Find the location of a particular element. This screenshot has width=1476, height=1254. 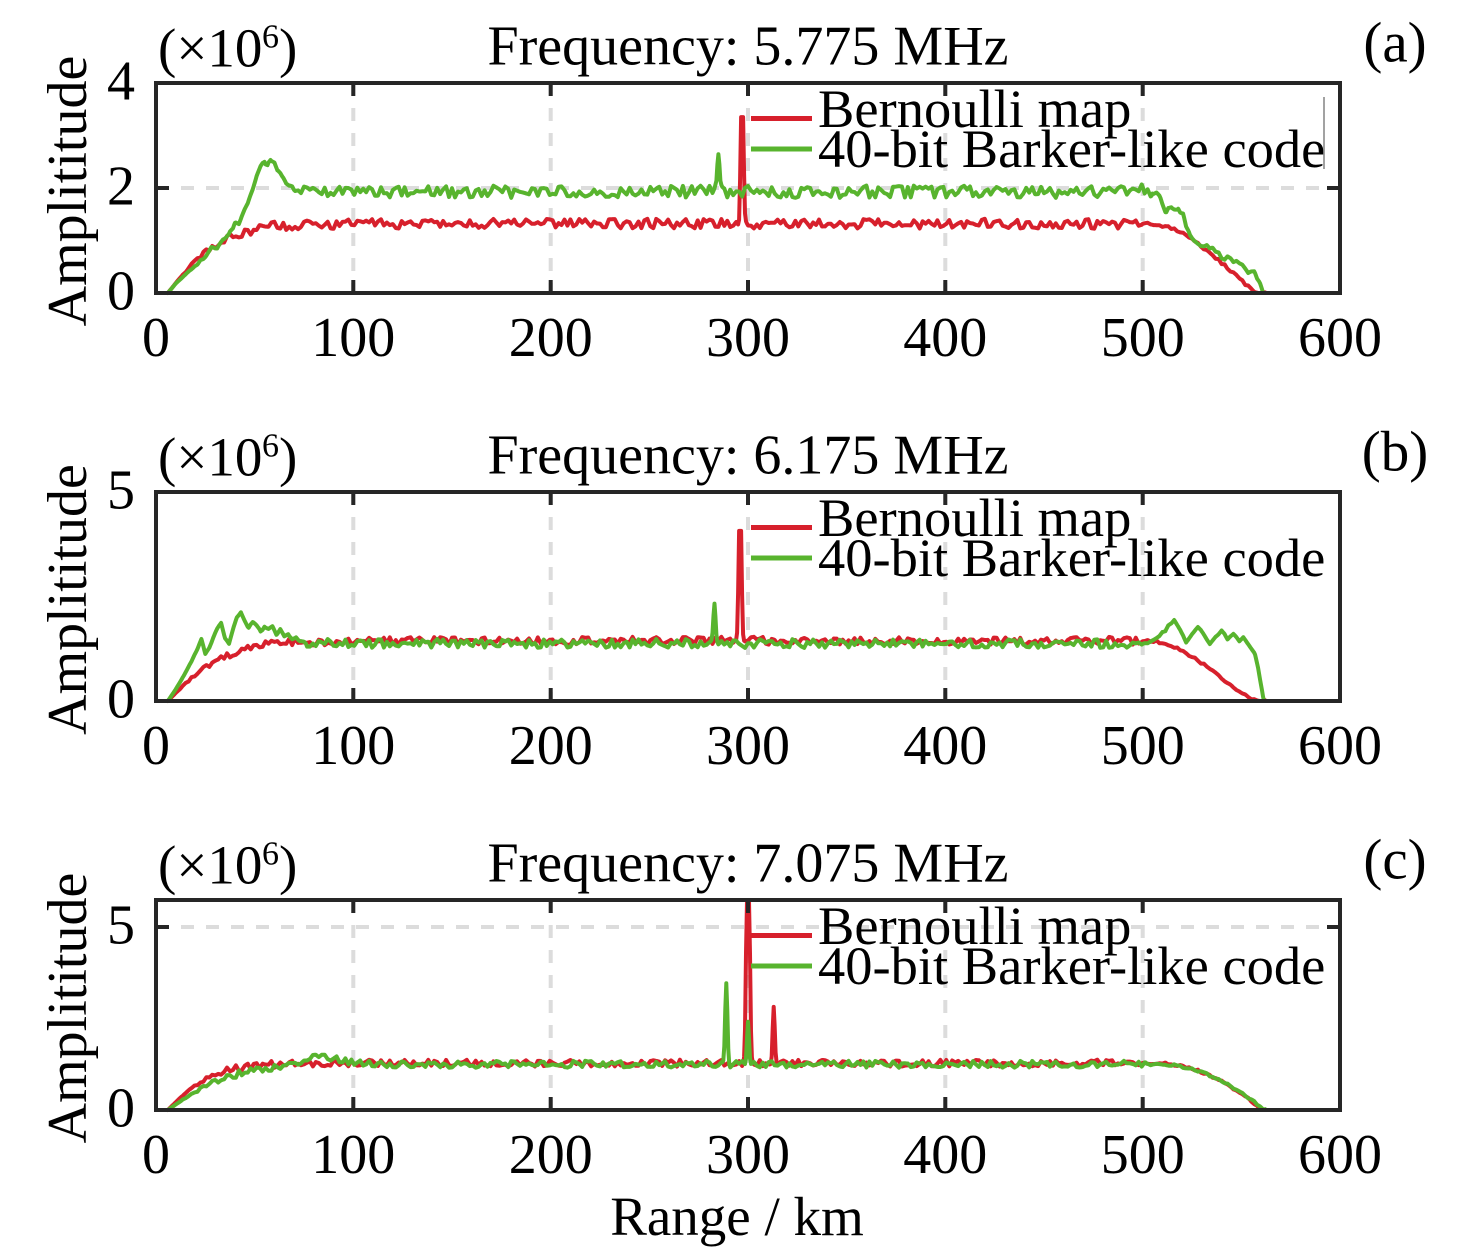

svg-text: Range / km is located at coordinates (737, 1216).